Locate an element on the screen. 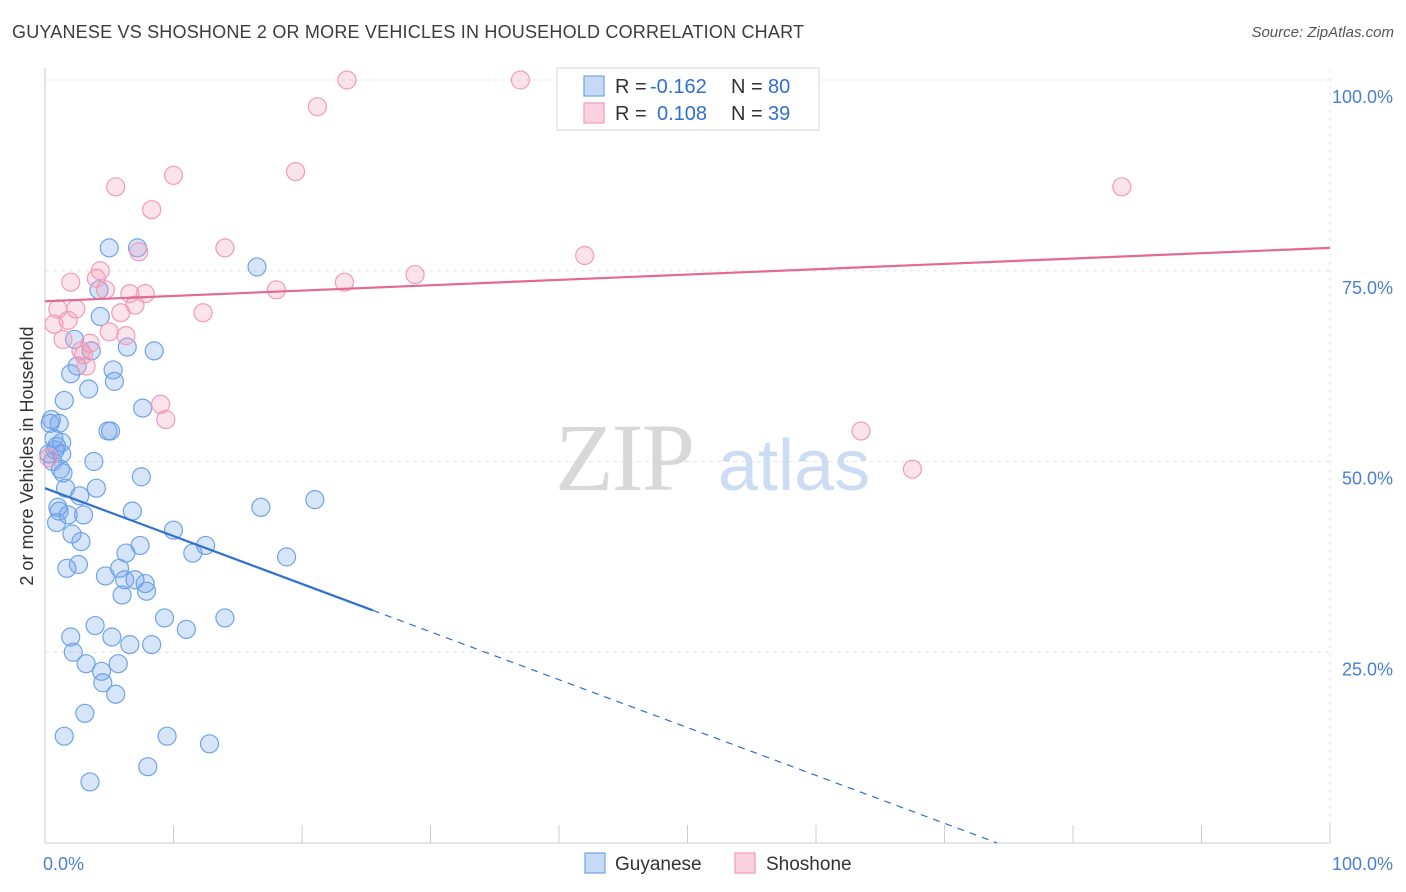 The width and height of the screenshot is (1406, 892). watermark: ZIP atlas is located at coordinates (712, 457).